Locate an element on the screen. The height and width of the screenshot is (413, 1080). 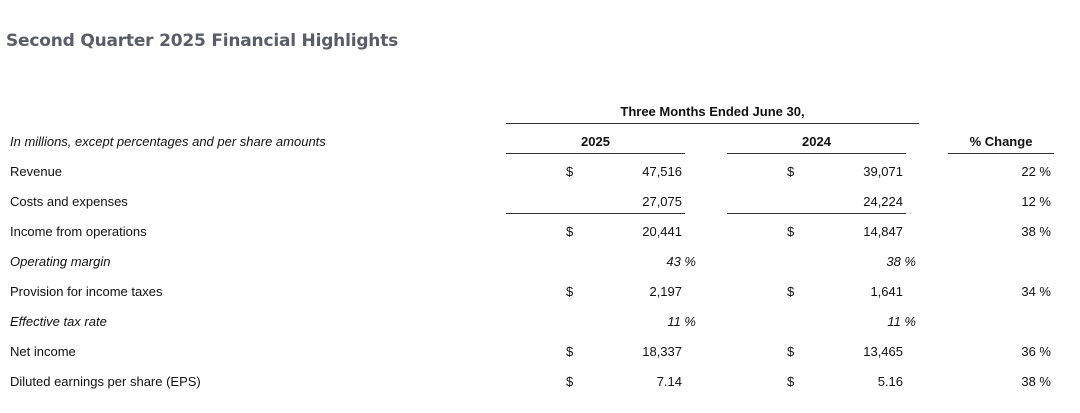
subtotal-rule-2025 is located at coordinates (595, 213).